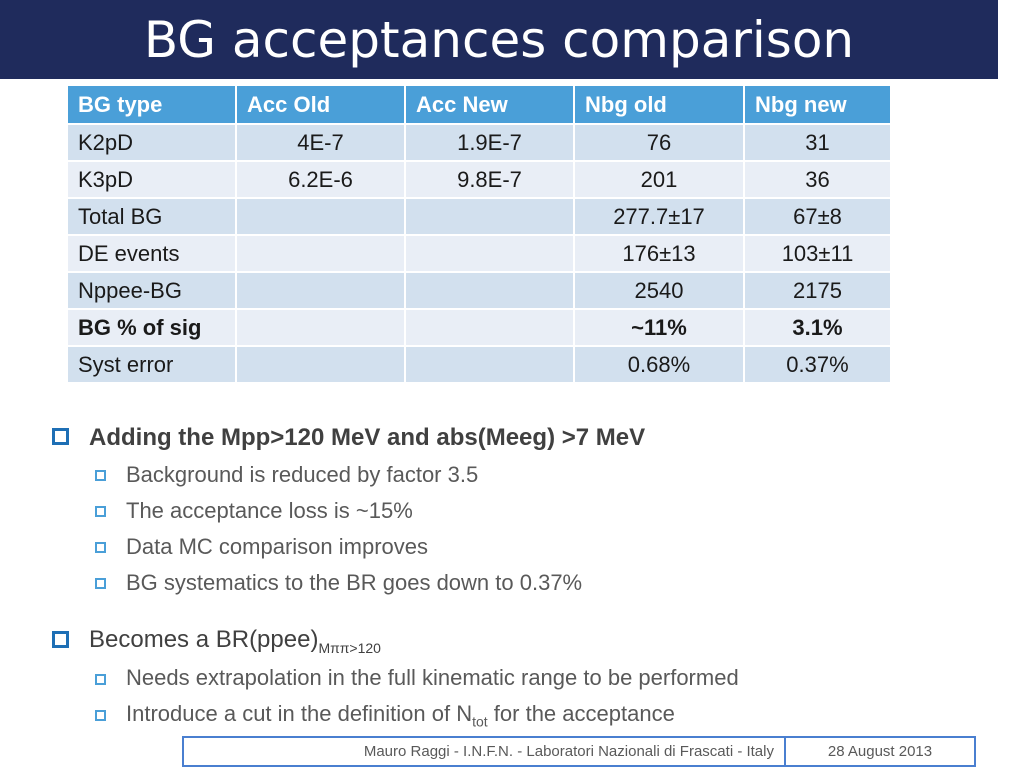 The height and width of the screenshot is (768, 1024). I want to click on table-row: Syst error 0.68% 0.37%, so click(479, 364).